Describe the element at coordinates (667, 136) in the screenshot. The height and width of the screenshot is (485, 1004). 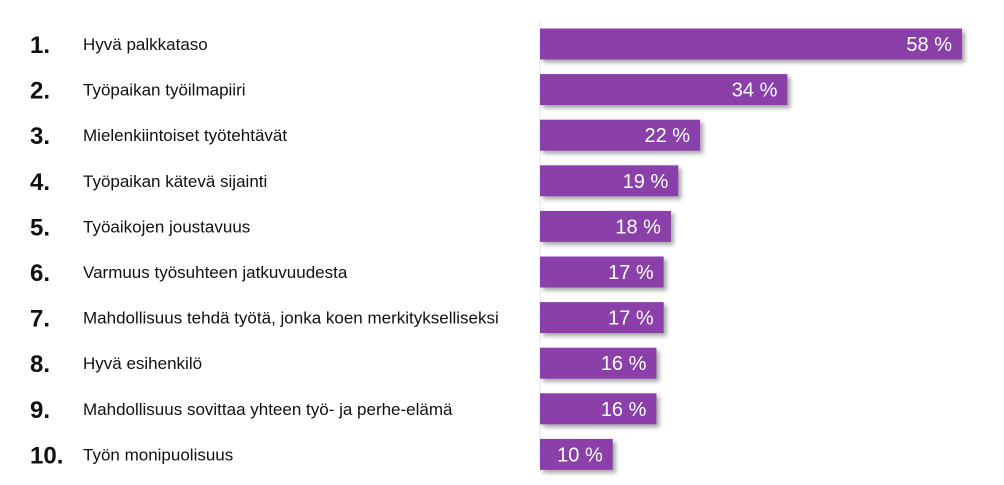
I see `data-label: 22 %` at that location.